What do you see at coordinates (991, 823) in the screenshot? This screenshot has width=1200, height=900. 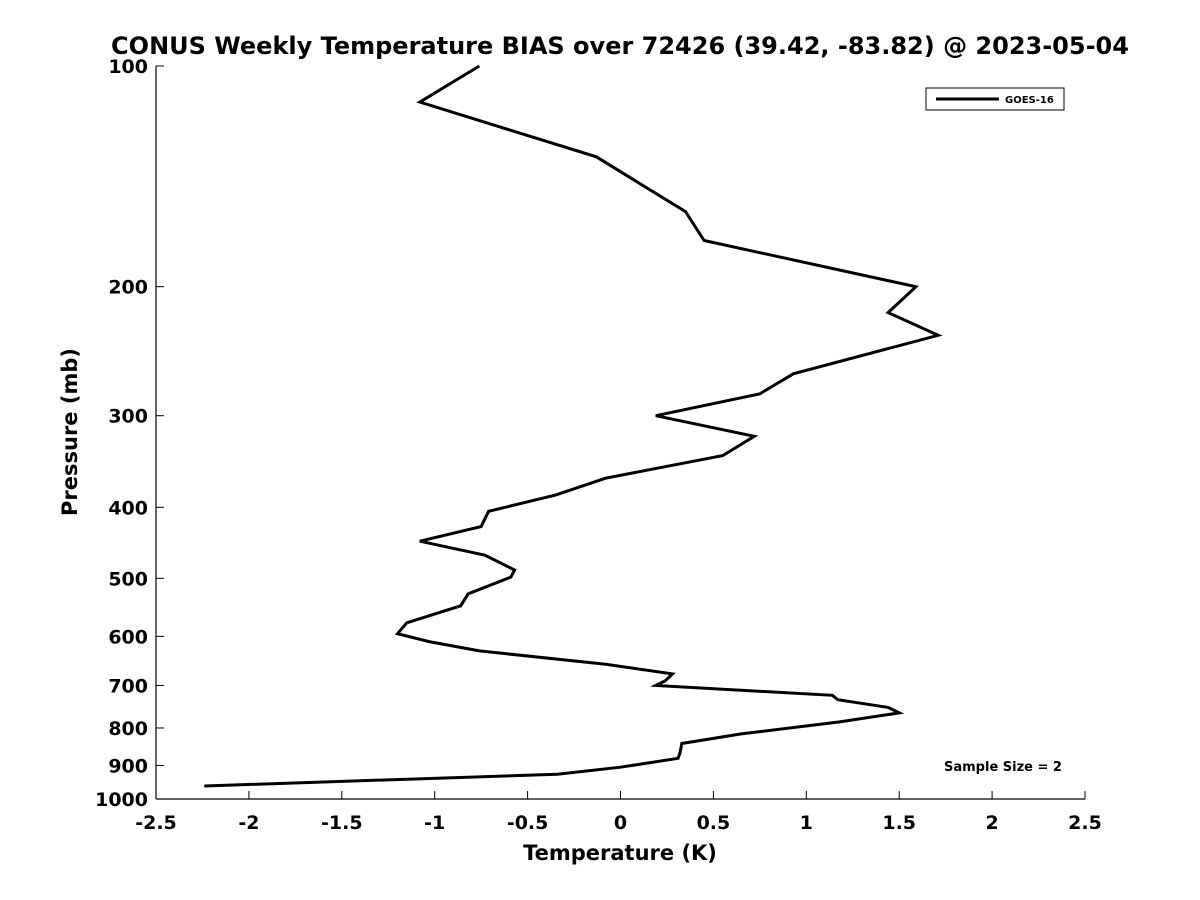 I see `x-tick-label: 2` at bounding box center [991, 823].